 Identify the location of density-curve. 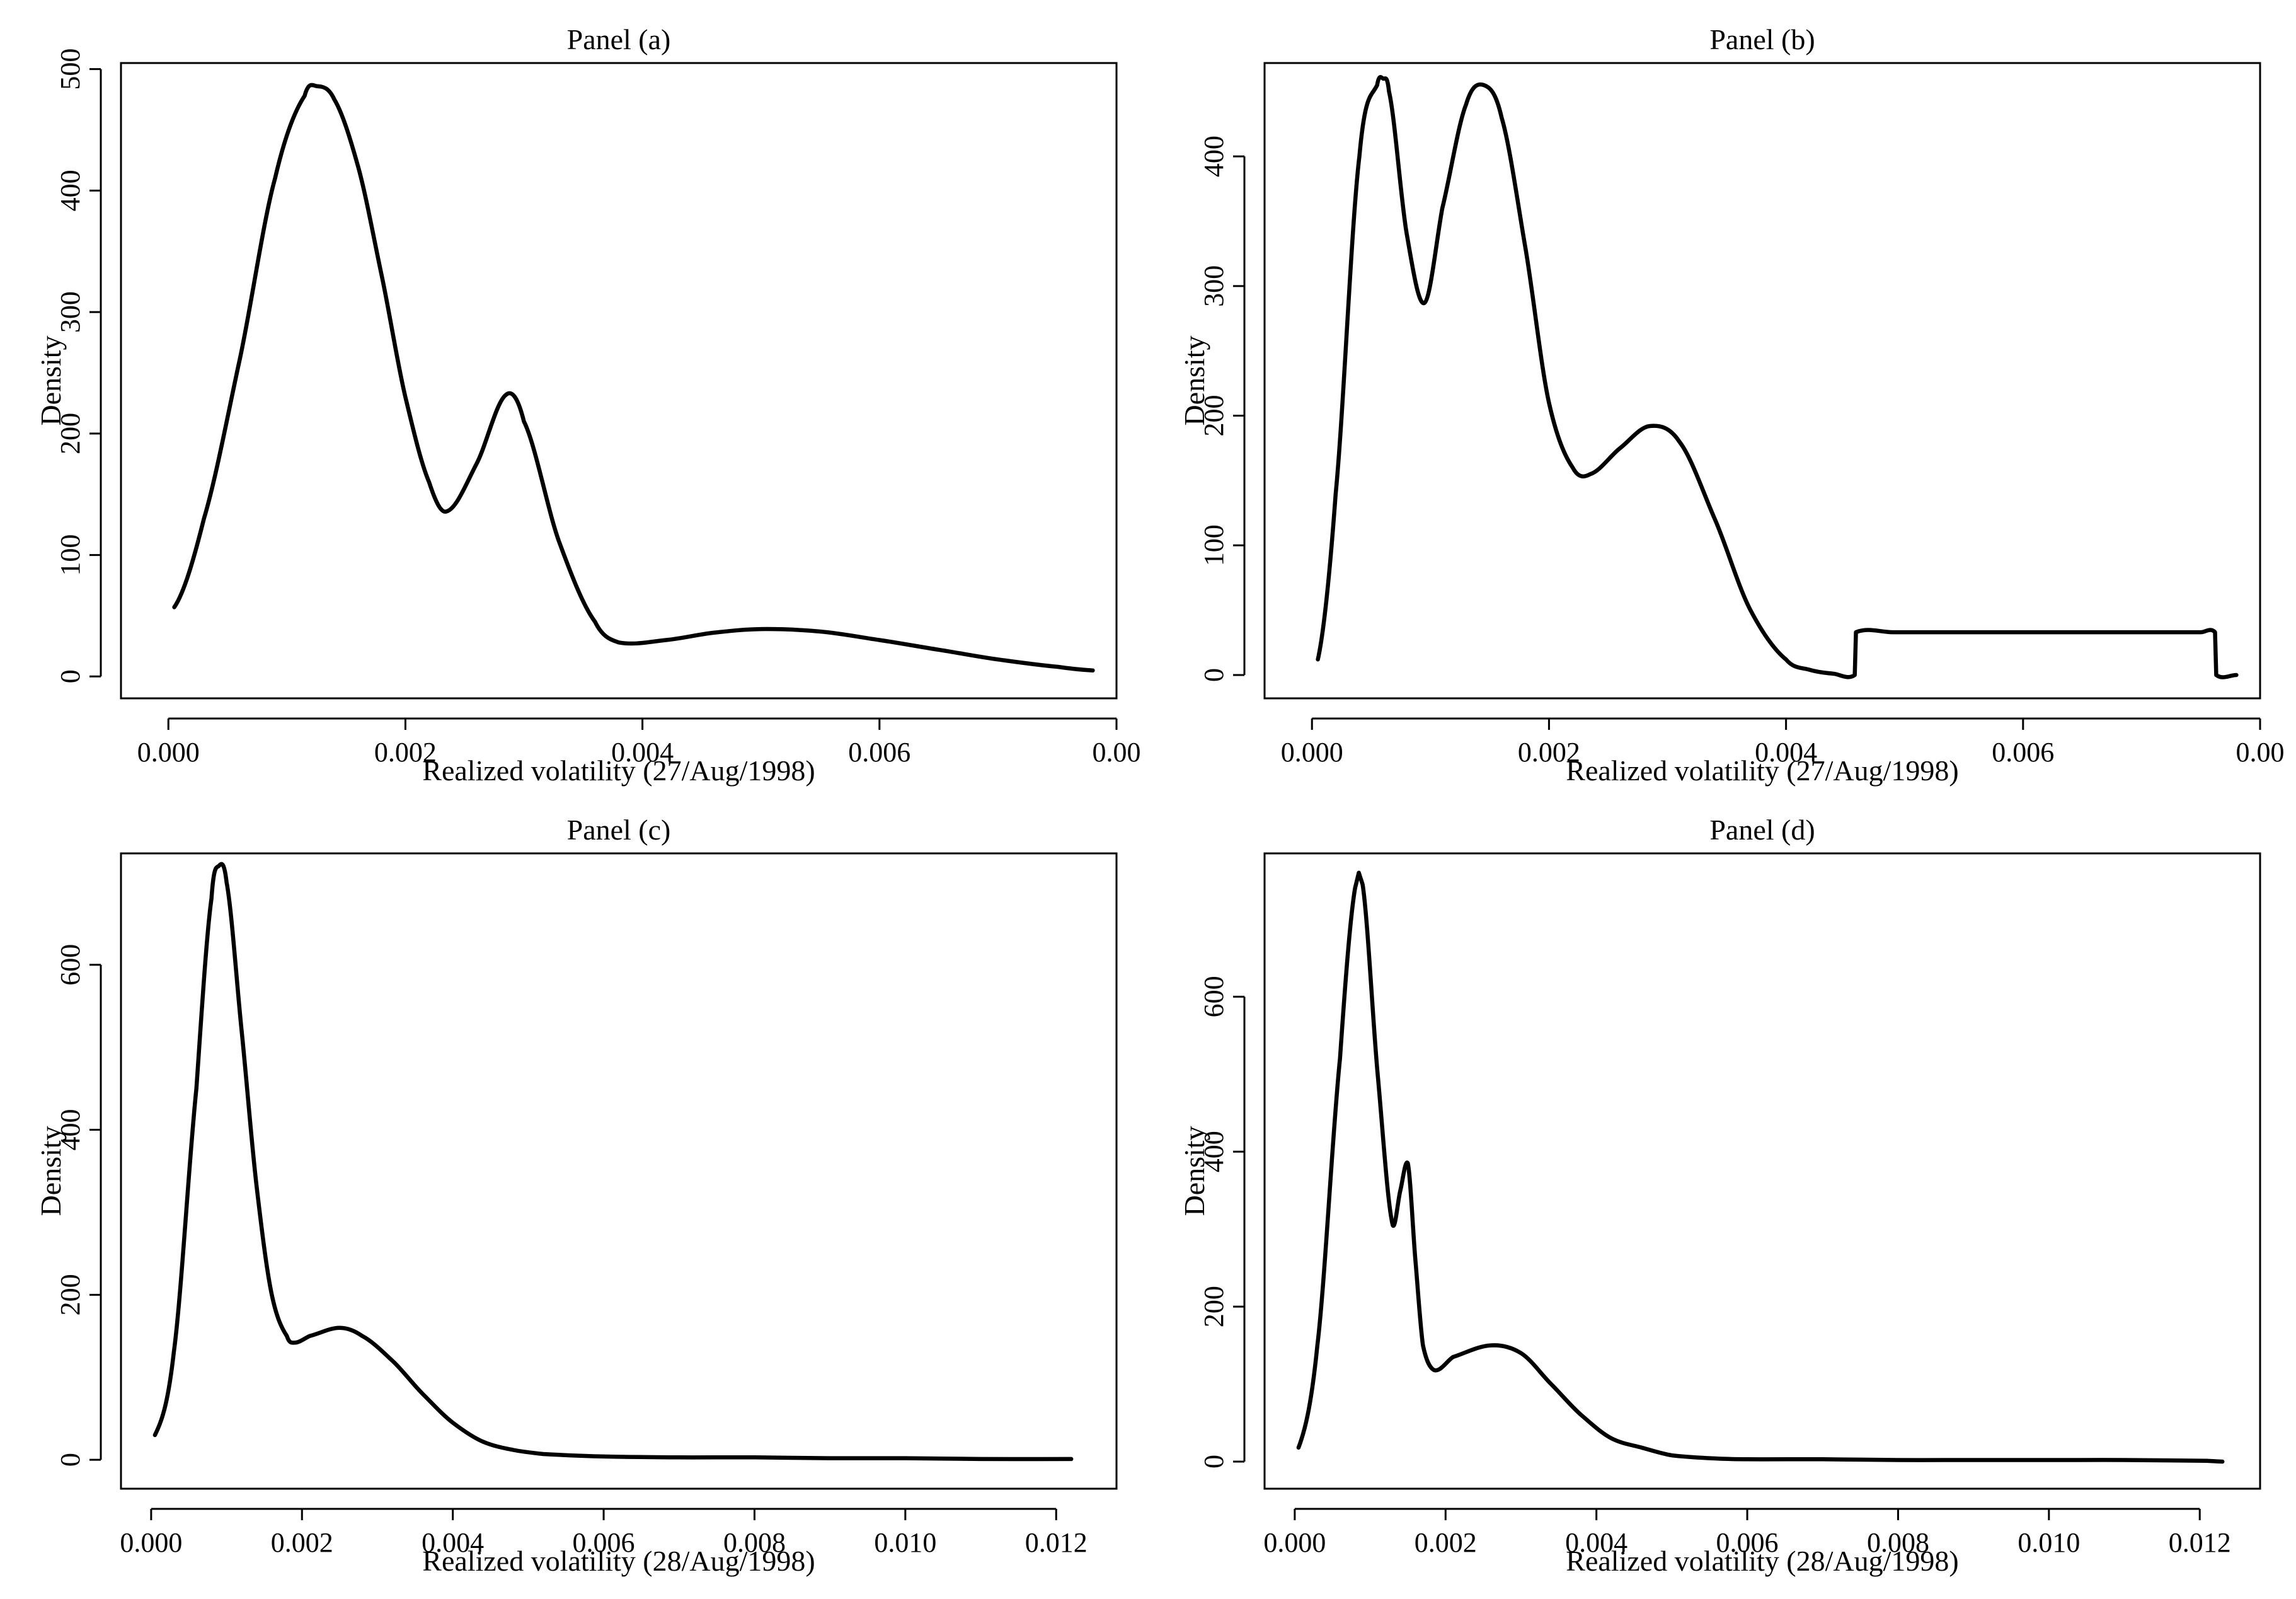
(633, 378).